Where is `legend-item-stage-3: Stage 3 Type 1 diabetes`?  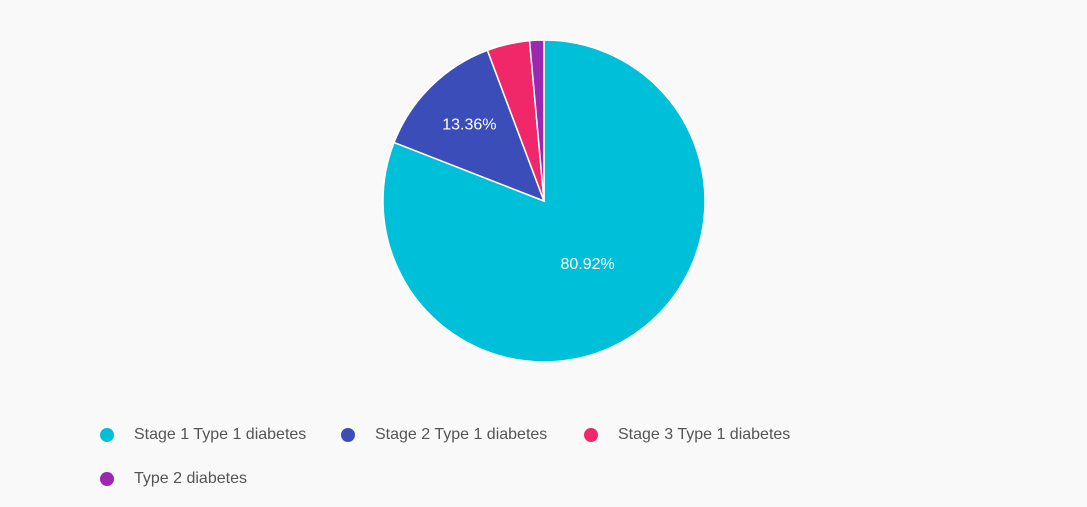
legend-item-stage-3: Stage 3 Type 1 diabetes is located at coordinates (687, 435).